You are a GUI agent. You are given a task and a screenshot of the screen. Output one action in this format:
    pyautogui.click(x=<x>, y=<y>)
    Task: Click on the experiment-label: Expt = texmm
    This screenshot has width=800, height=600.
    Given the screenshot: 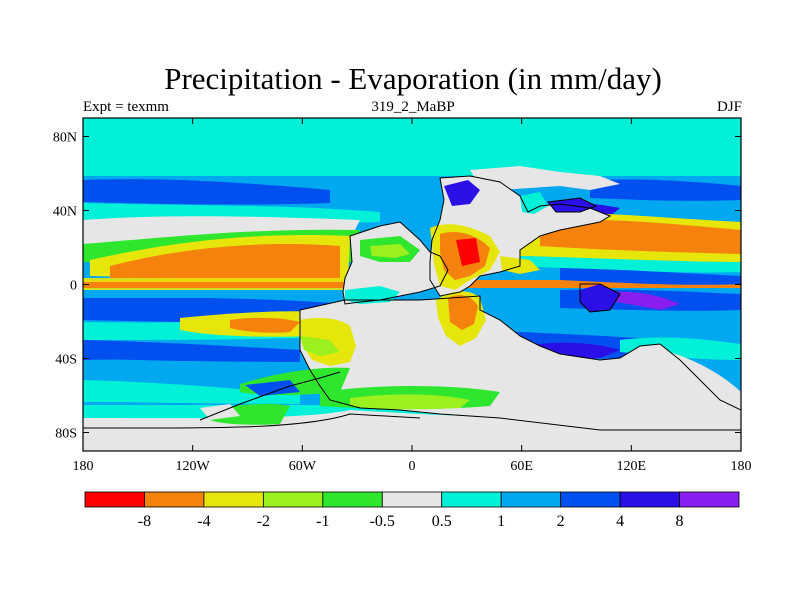 What is the action you would take?
    pyautogui.click(x=126, y=107)
    